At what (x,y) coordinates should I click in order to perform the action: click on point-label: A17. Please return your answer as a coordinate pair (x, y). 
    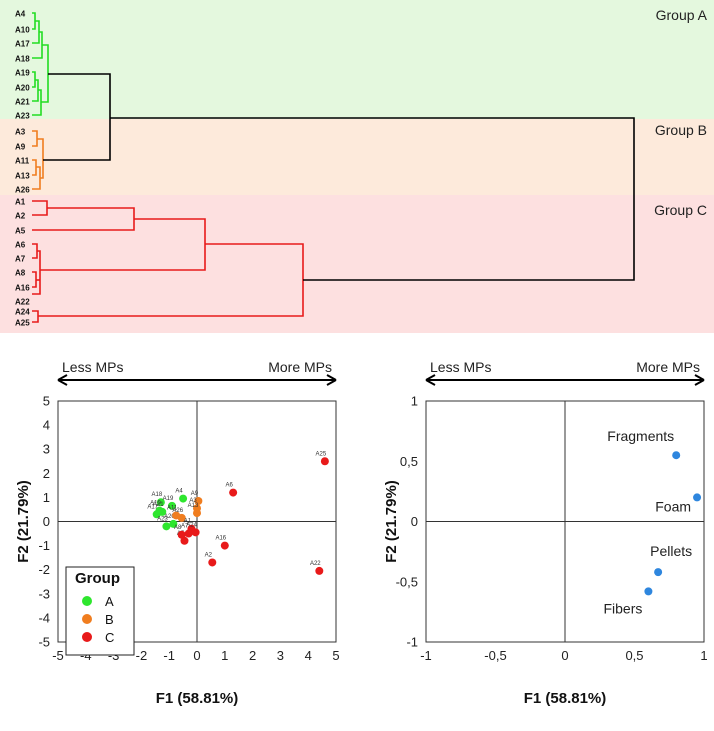
    Looking at the image, I should click on (152, 507).